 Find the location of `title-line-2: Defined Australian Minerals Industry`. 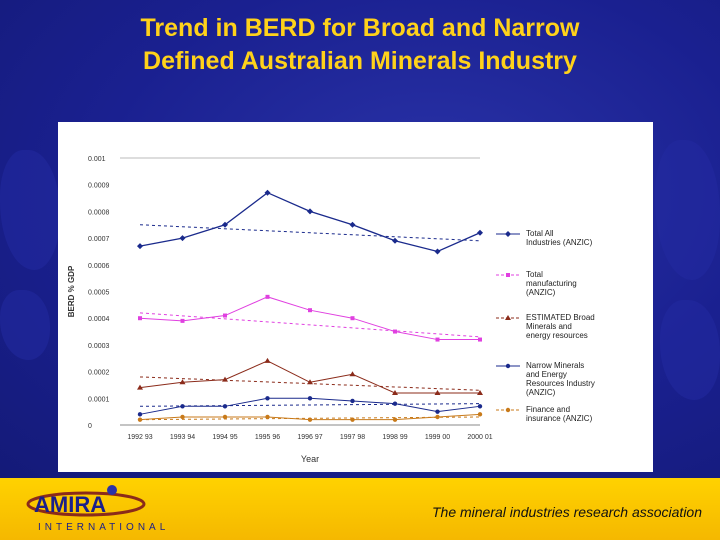

title-line-2: Defined Australian Minerals Industry is located at coordinates (360, 61).